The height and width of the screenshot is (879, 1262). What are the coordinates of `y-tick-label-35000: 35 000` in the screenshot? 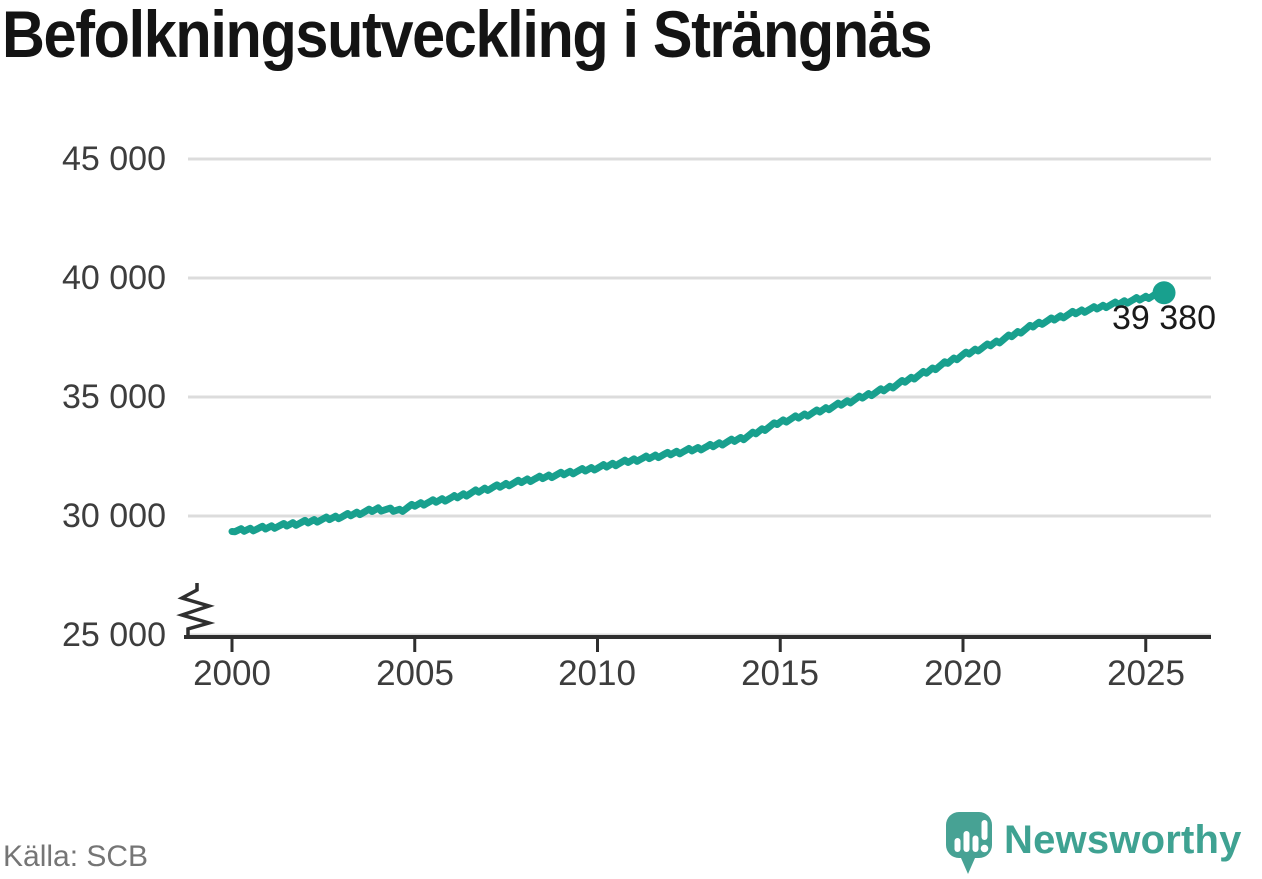 It's located at (114, 397).